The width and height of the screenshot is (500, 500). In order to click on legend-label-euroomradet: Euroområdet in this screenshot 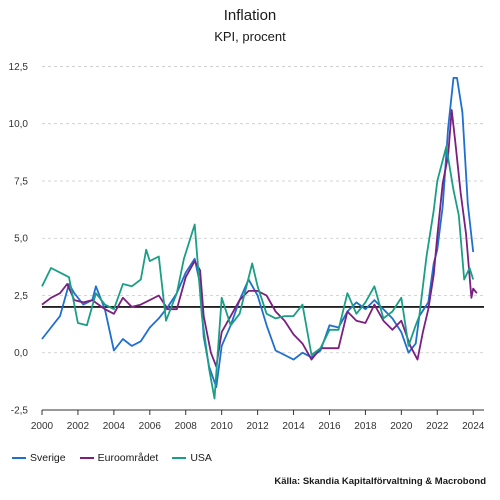, I will do `click(128, 458)`.